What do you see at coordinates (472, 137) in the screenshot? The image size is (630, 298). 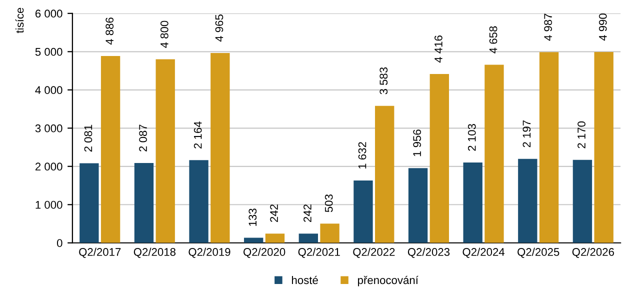 I see `data-label: 2 103` at bounding box center [472, 137].